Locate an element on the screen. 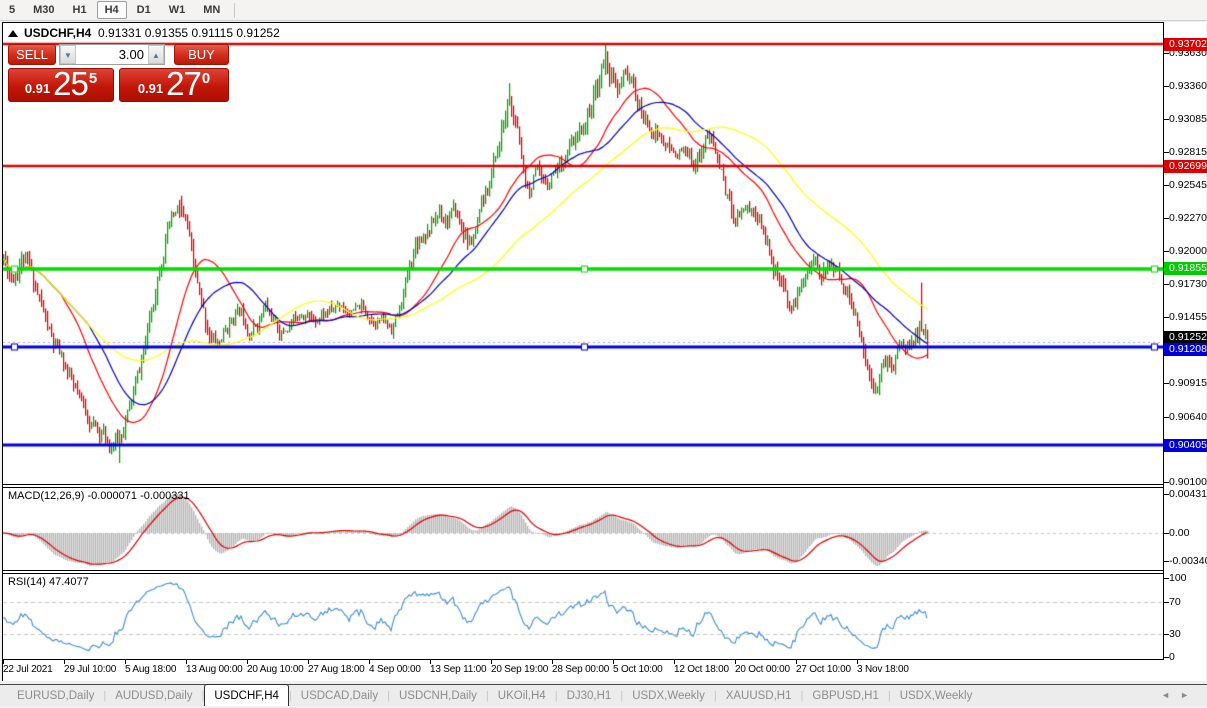 This screenshot has width=1207, height=708. time-label: 13 Sep 11:00 is located at coordinates (458, 669).